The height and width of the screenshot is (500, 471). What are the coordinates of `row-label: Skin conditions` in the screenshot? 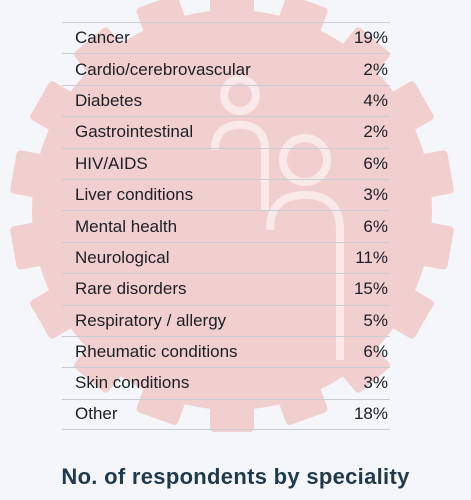 It's located at (132, 383).